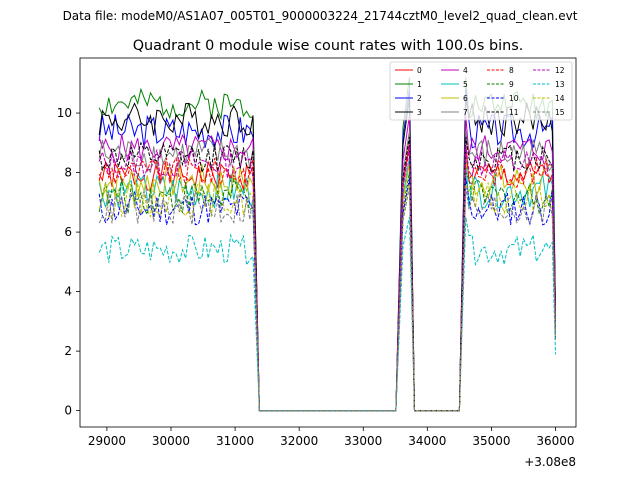 Image resolution: width=640 pixels, height=480 pixels. I want to click on x-tick-label: 33000, so click(363, 441).